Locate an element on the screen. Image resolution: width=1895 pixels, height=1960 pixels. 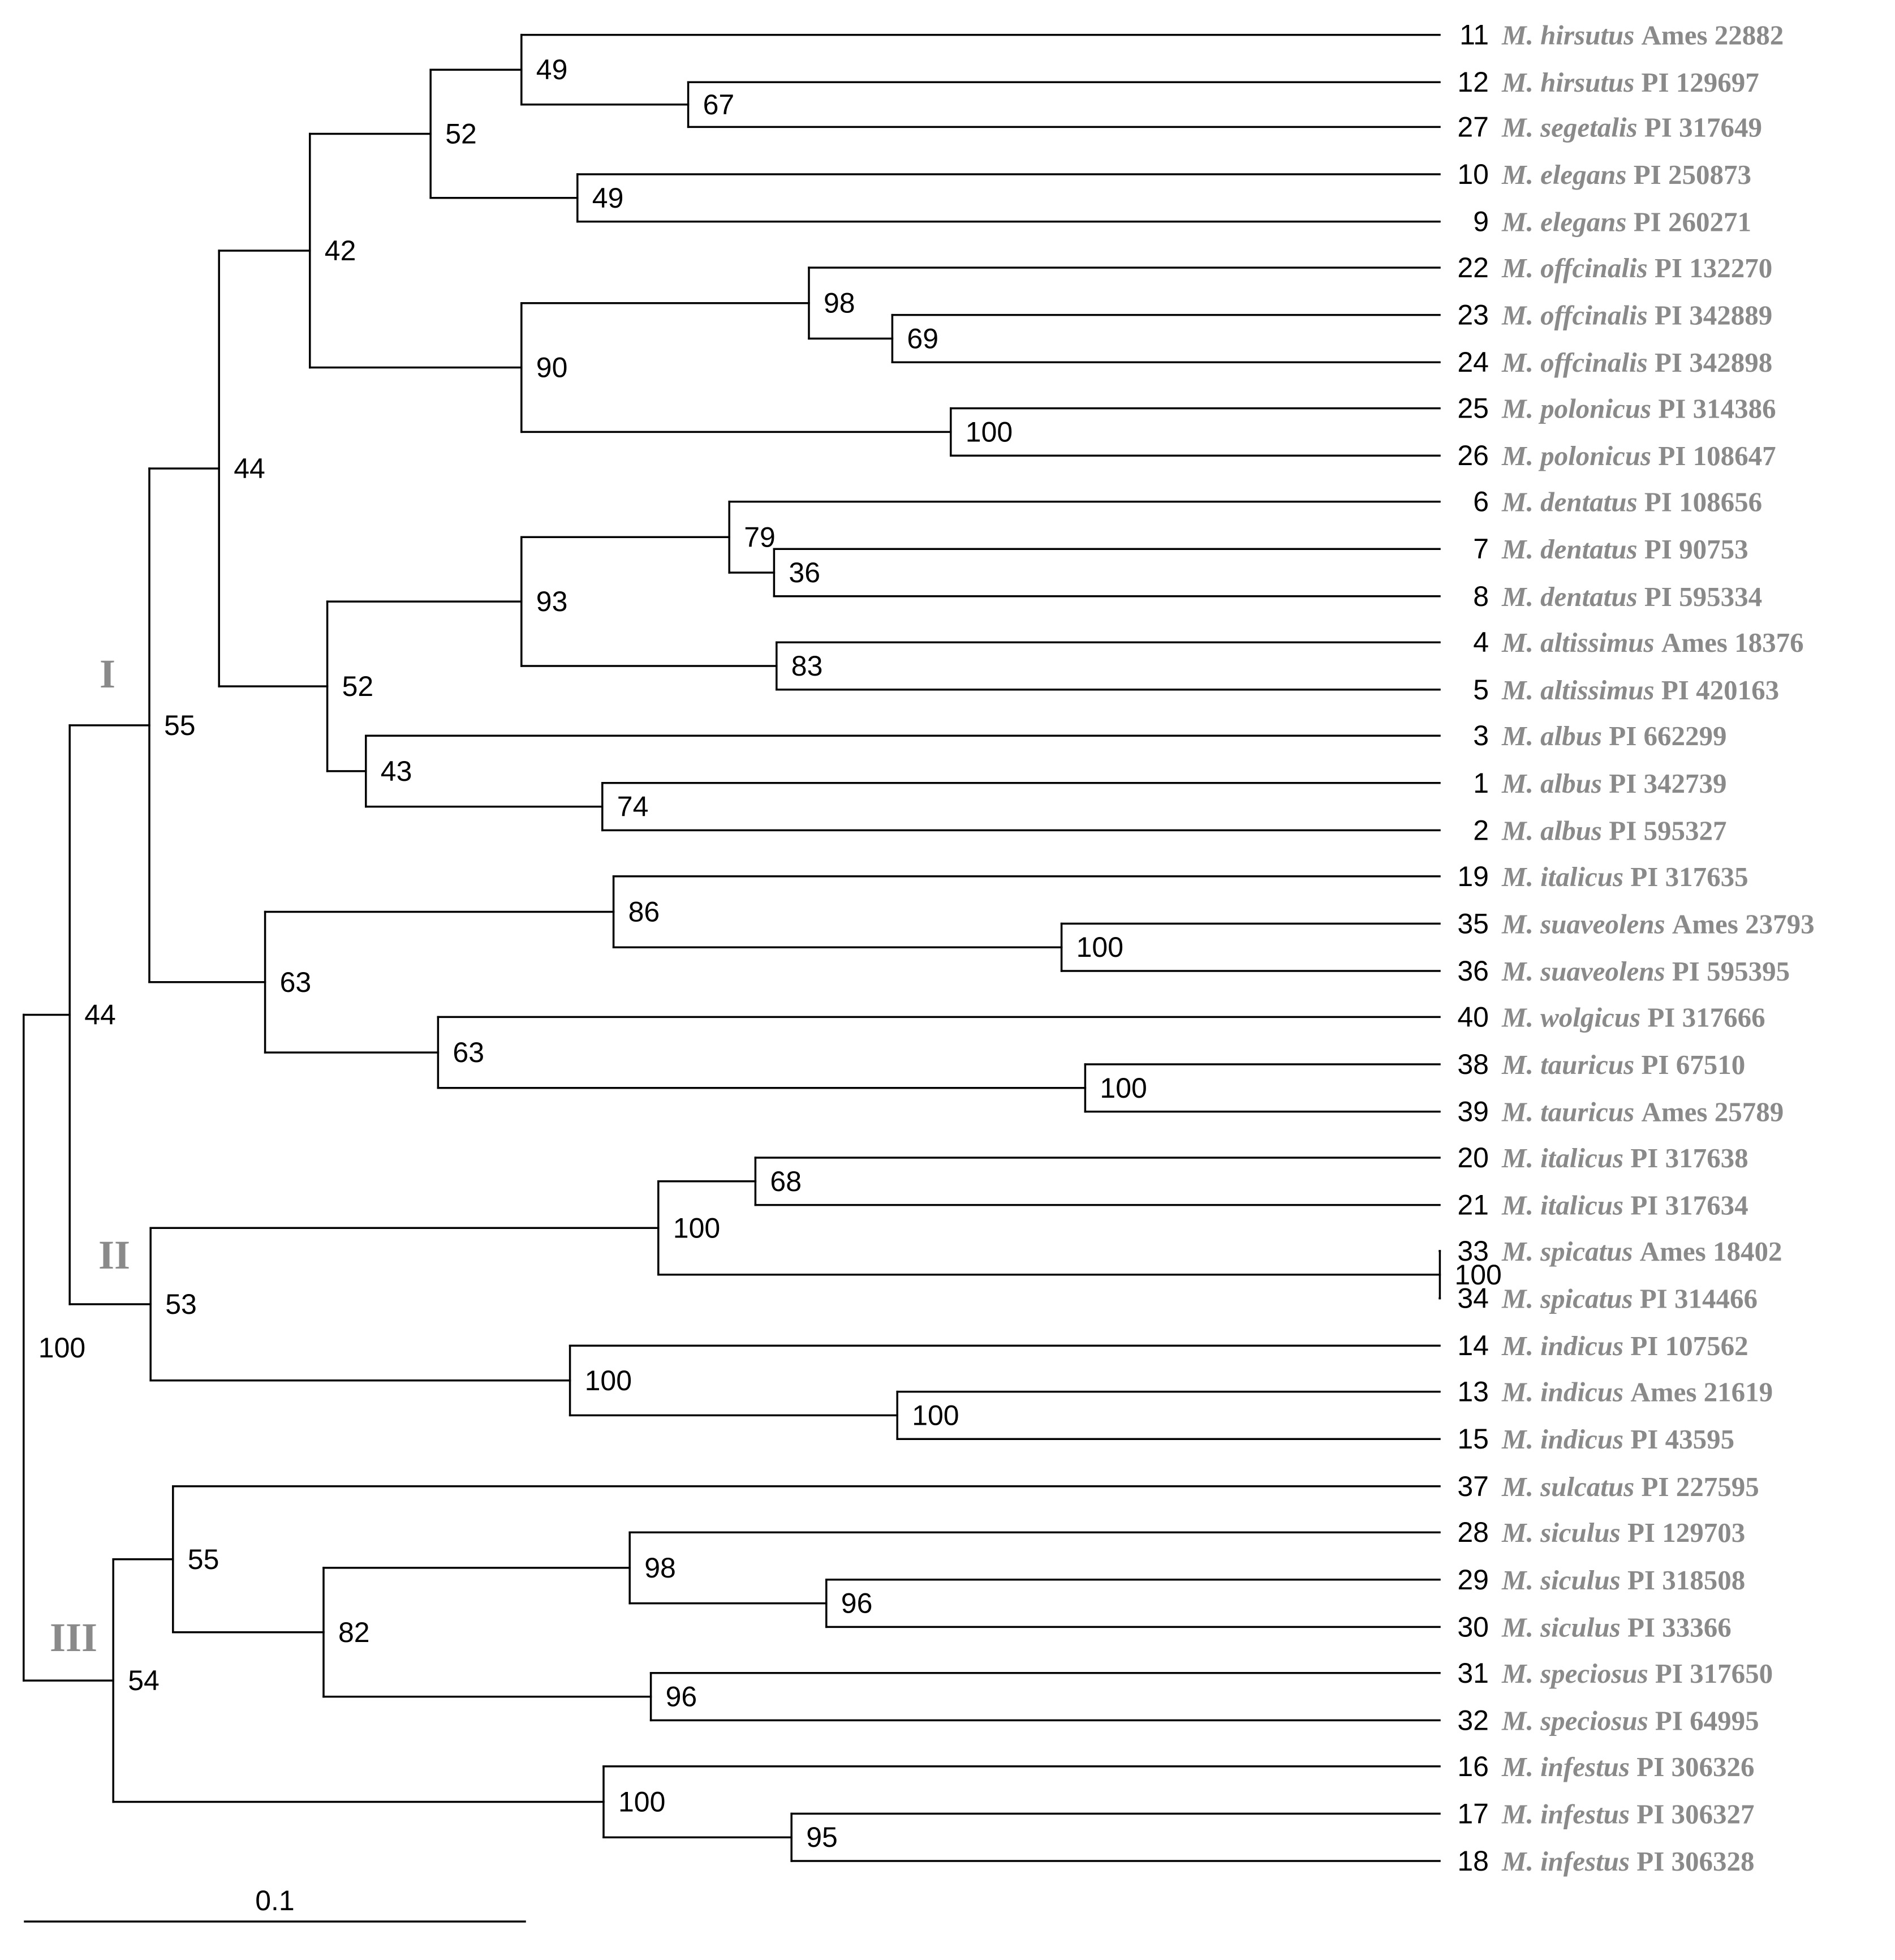
taxon-id: 2 is located at coordinates (1481, 830).